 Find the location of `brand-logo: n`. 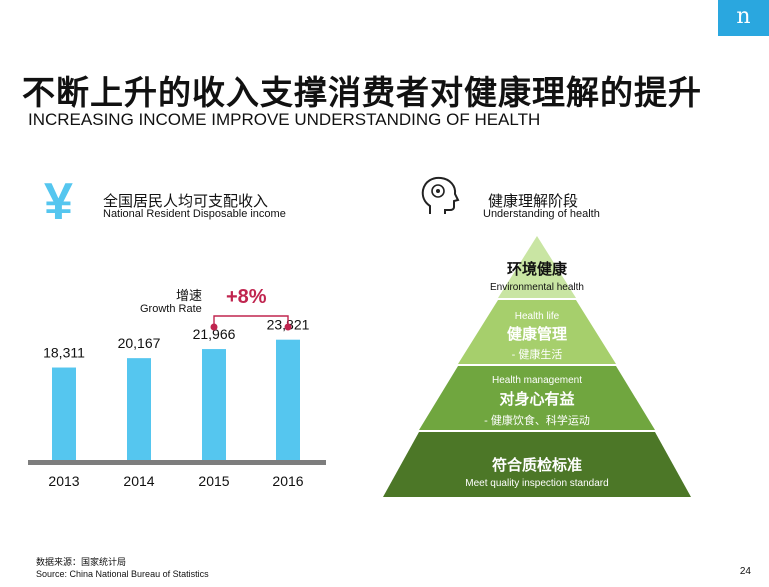

brand-logo: n is located at coordinates (743, 18).